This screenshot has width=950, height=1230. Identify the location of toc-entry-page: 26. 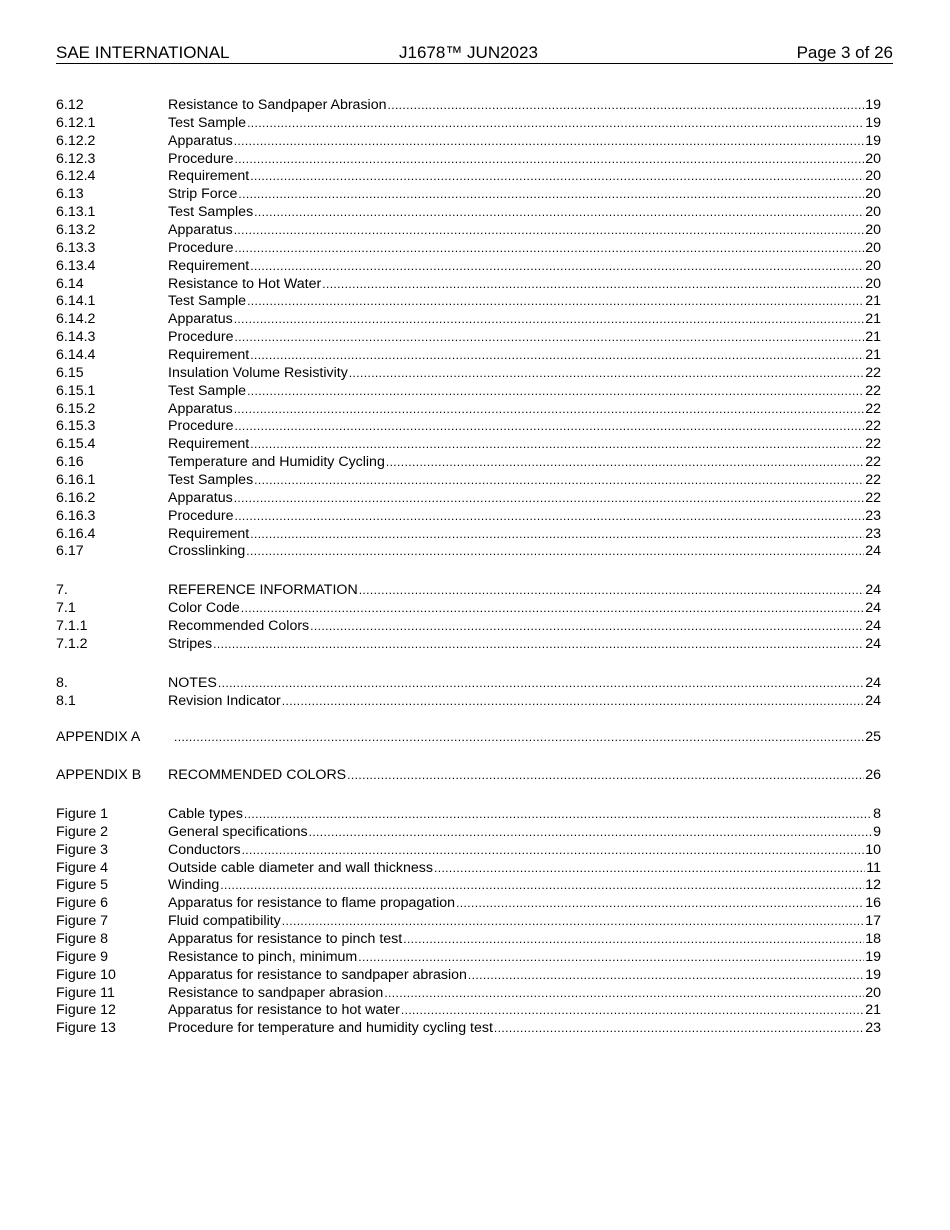
(873, 775).